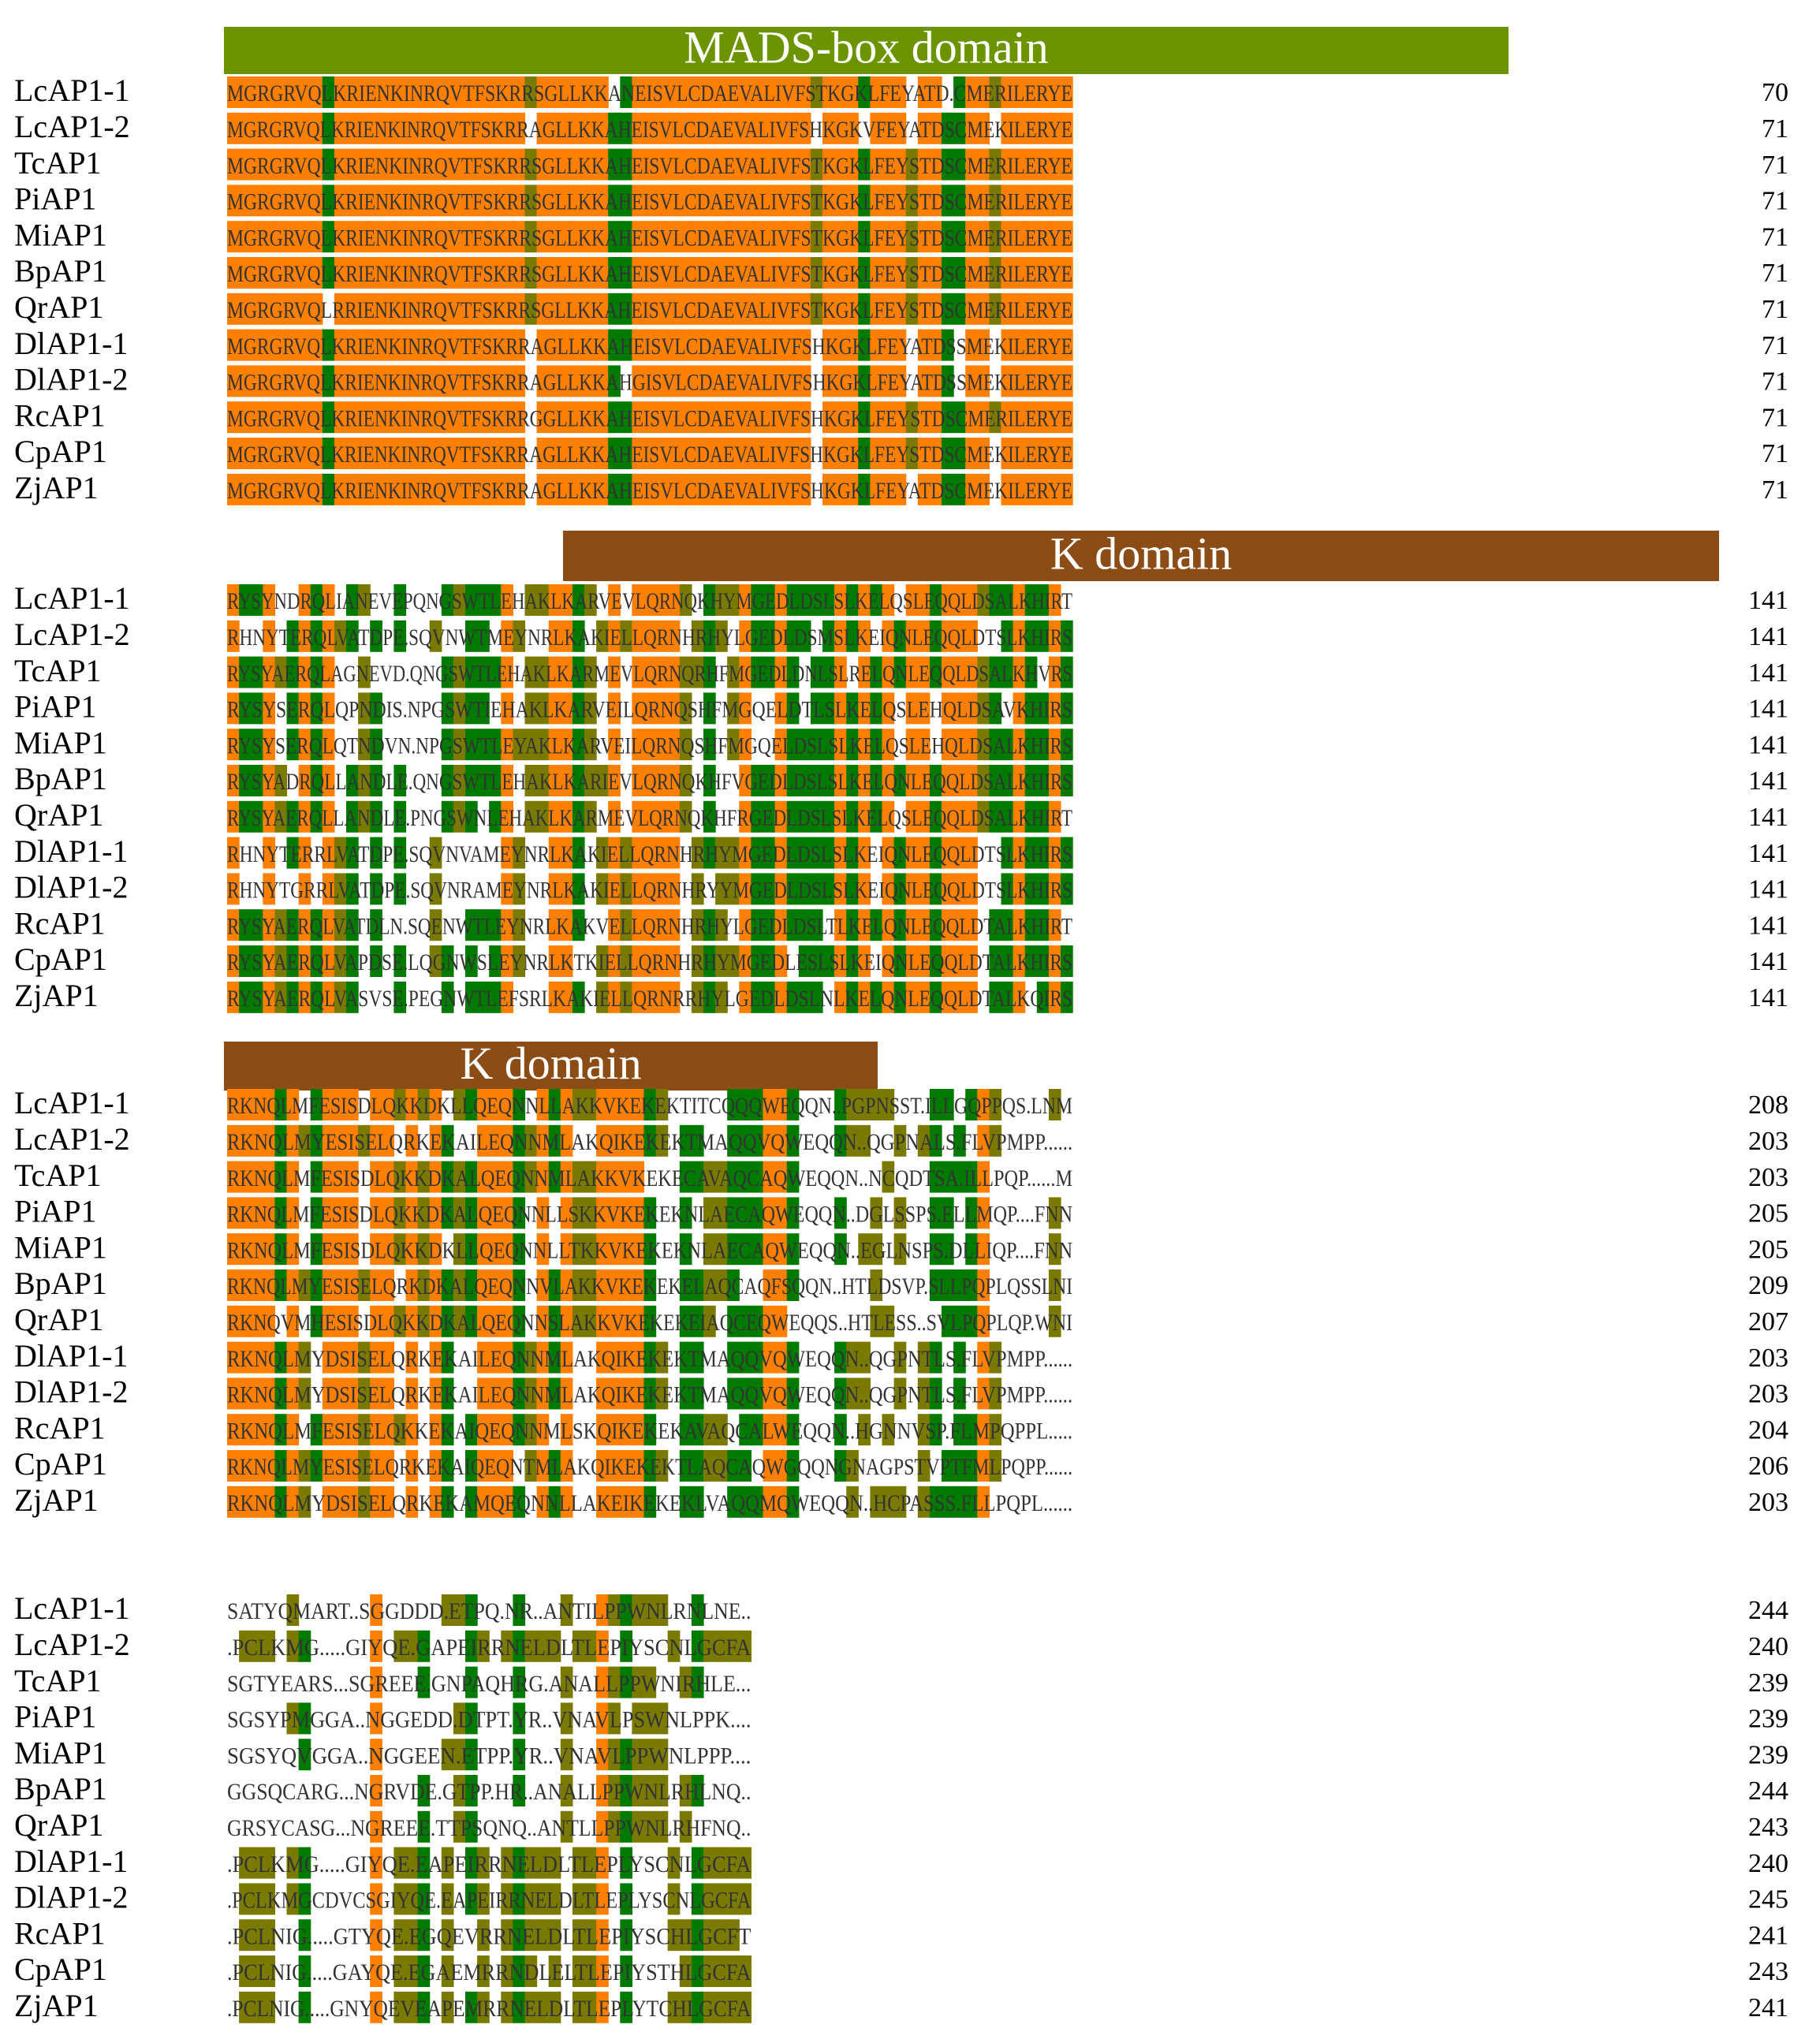 This screenshot has width=1820, height=2043. Describe the element at coordinates (1768, 673) in the screenshot. I see `position-number: 141` at that location.